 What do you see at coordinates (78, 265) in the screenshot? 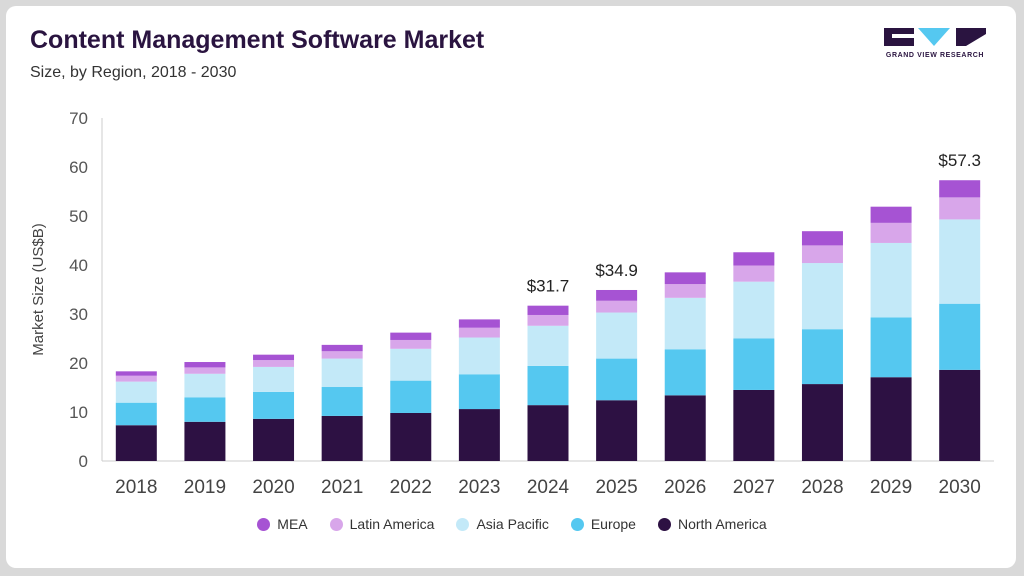
I see `y-tick-label: 40` at bounding box center [78, 265].